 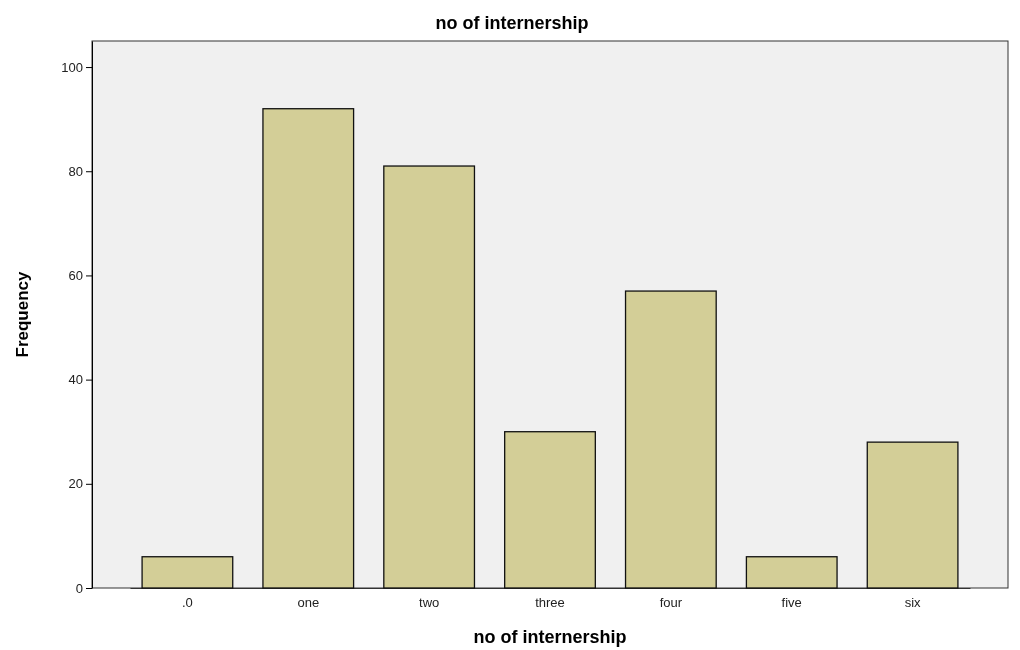 What do you see at coordinates (75, 276) in the screenshot?
I see `y-tick-label: 60` at bounding box center [75, 276].